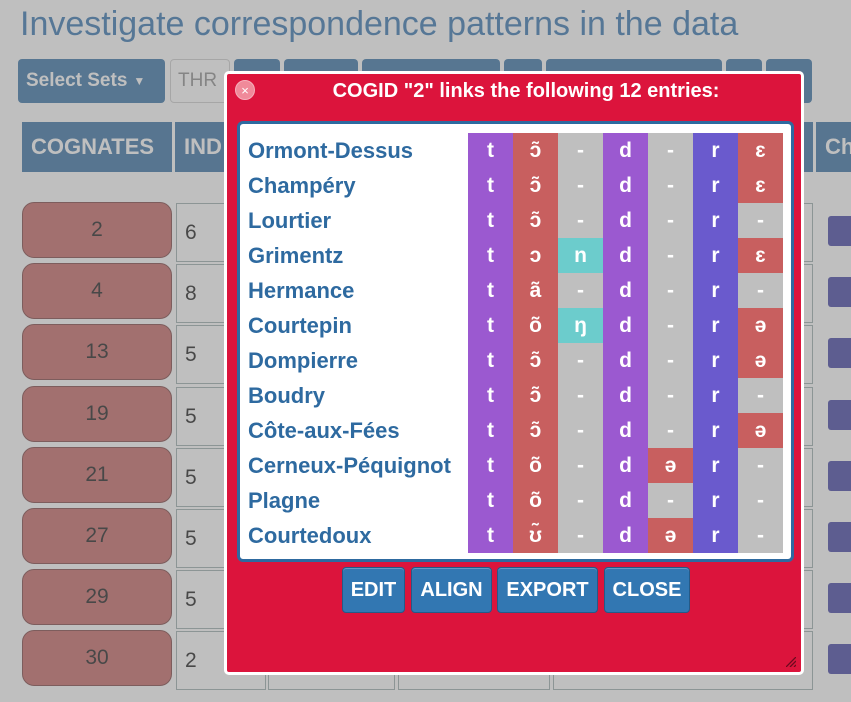  I want to click on doculect-name: Grimentz, so click(296, 255).